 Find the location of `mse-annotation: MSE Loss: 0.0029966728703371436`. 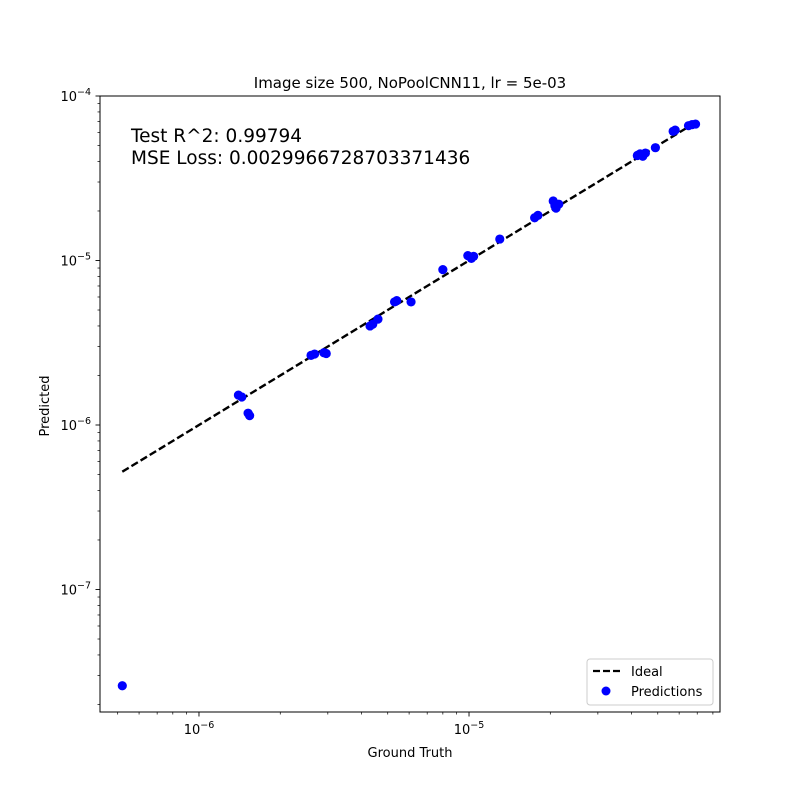

mse-annotation: MSE Loss: 0.0029966728703371436 is located at coordinates (300, 158).